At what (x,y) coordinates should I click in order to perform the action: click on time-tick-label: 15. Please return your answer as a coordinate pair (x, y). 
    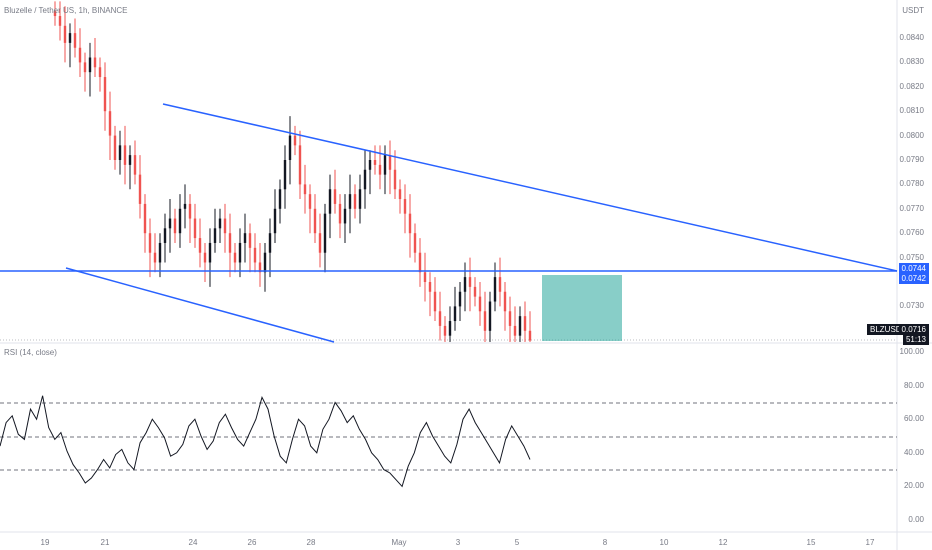
    Looking at the image, I should click on (811, 542).